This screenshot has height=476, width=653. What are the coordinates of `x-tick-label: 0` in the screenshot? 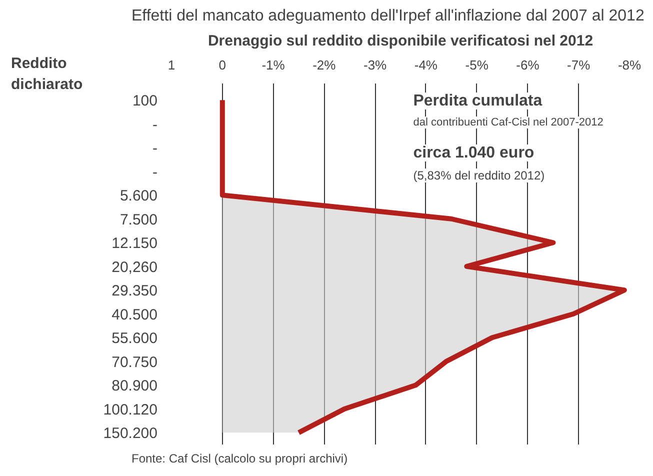 It's located at (222, 65).